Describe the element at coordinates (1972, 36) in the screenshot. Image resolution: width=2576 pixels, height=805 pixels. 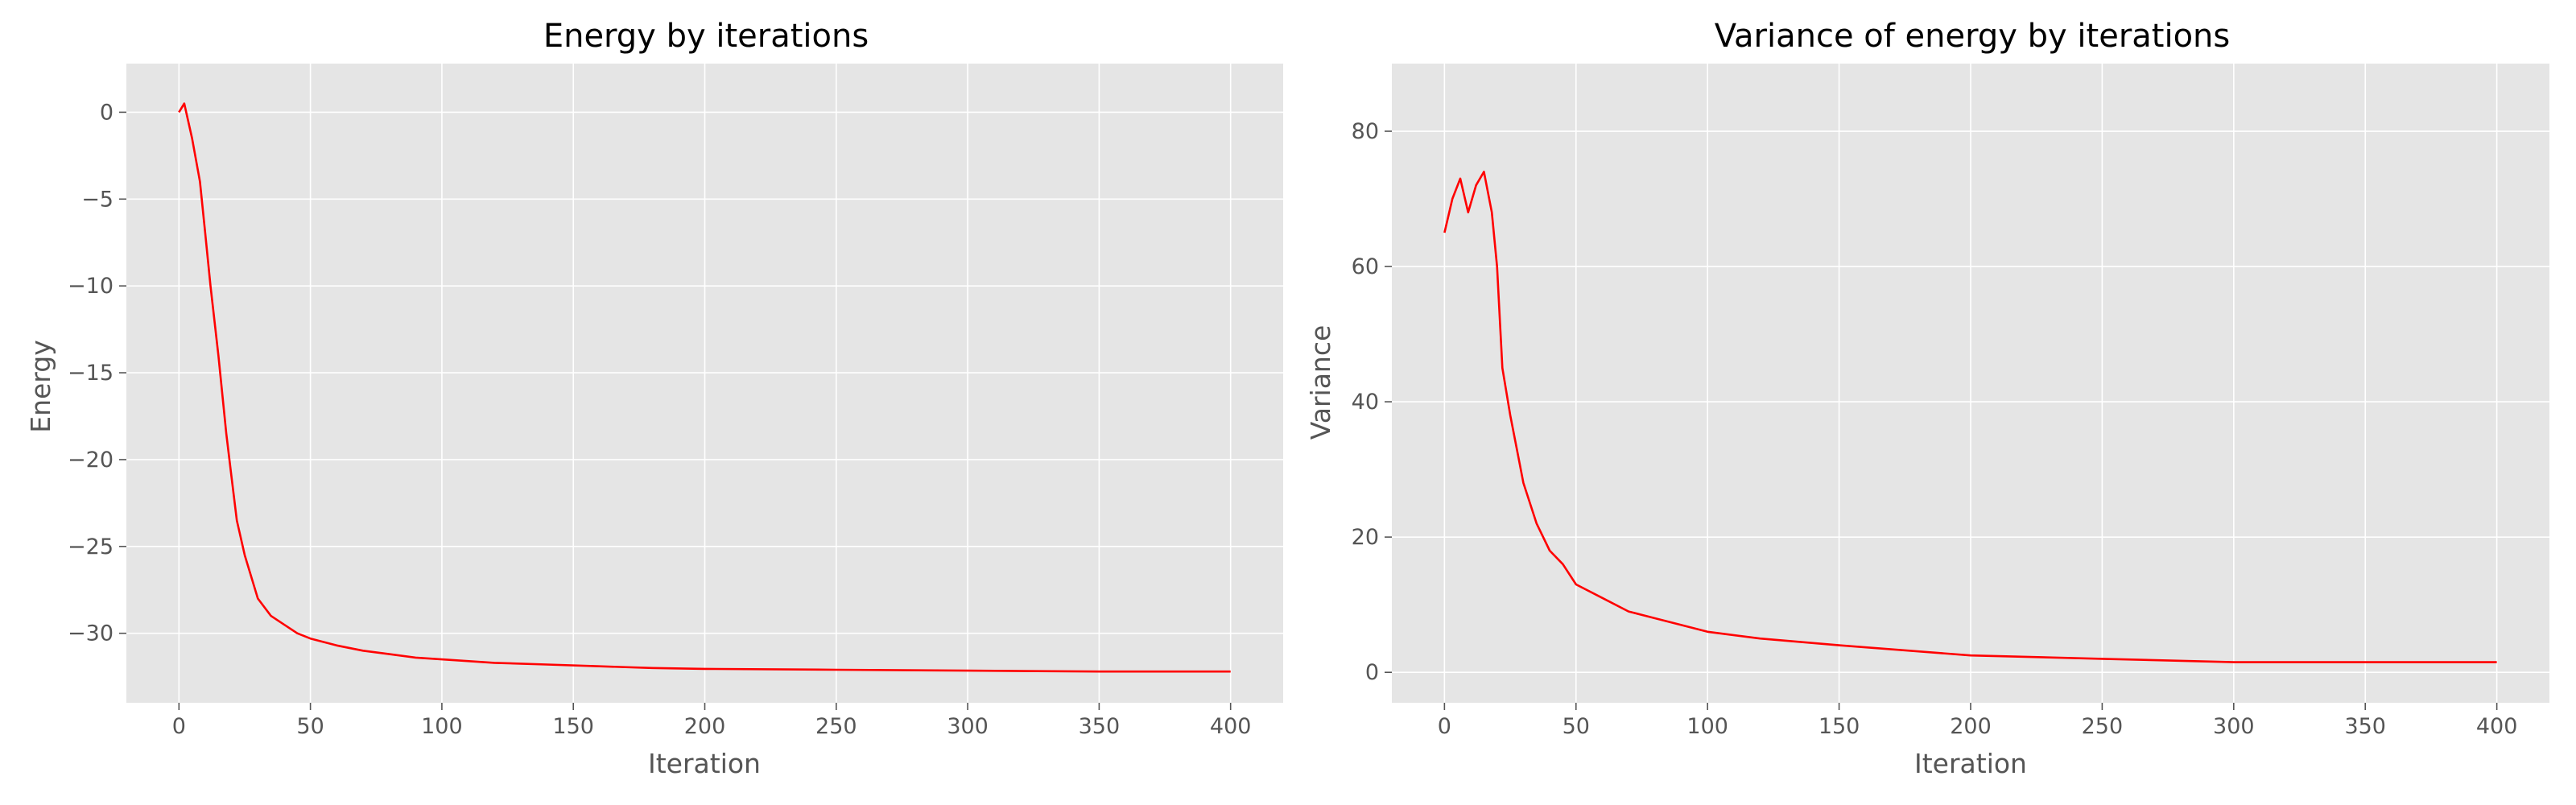
I see `chart-title: Variance of energy by iterations` at that location.